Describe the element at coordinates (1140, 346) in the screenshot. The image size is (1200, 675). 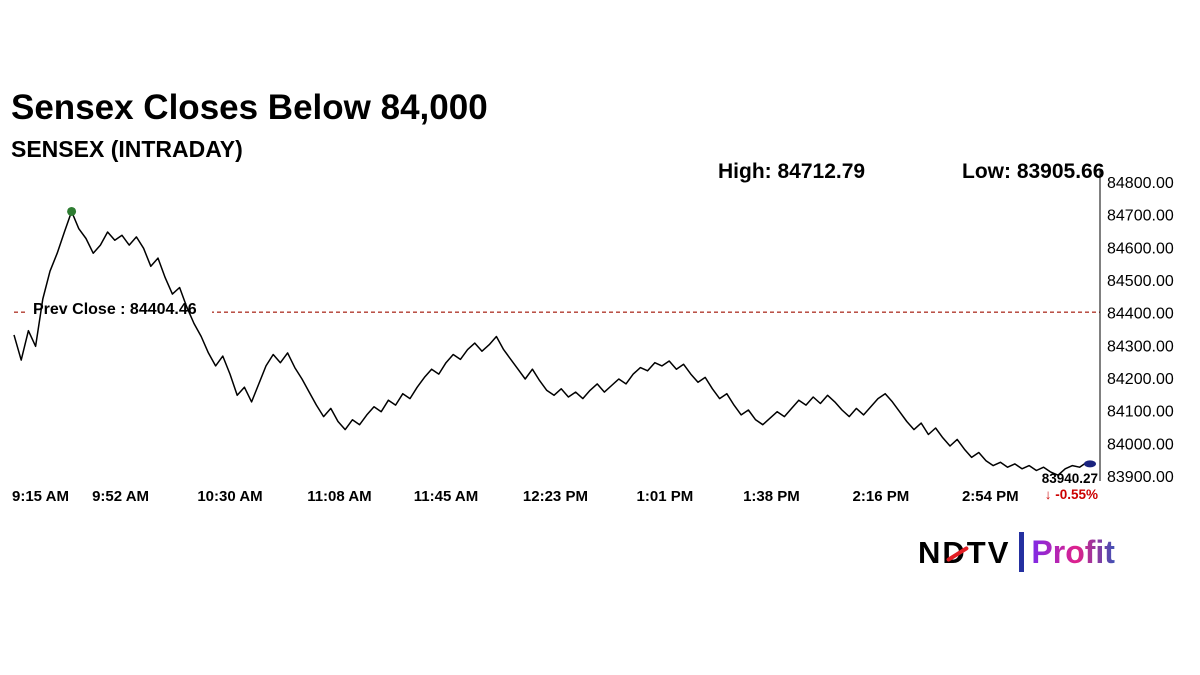
I see `y-axis-label: 84300.00` at that location.